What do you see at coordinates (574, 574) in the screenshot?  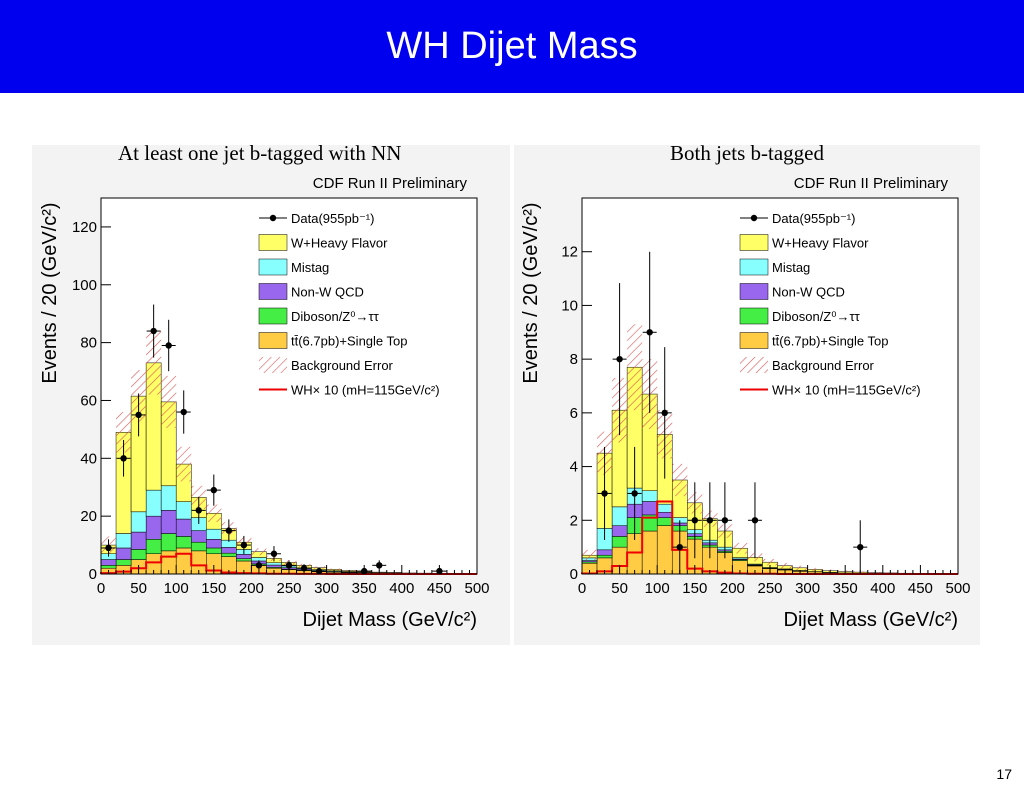 I see `right-y-tick-label: 0` at bounding box center [574, 574].